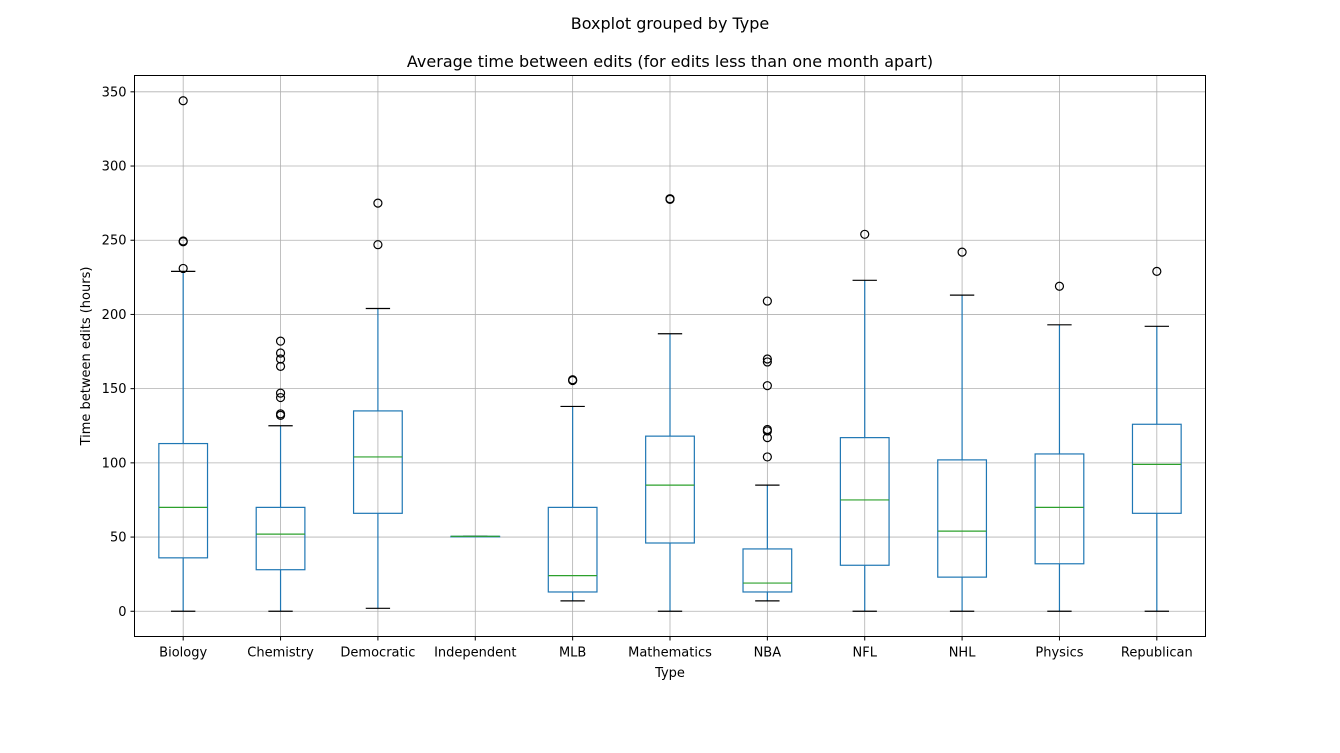 The height and width of the screenshot is (753, 1340). What do you see at coordinates (86, 357) in the screenshot?
I see `y-axis-label: Time between edits (hours)` at bounding box center [86, 357].